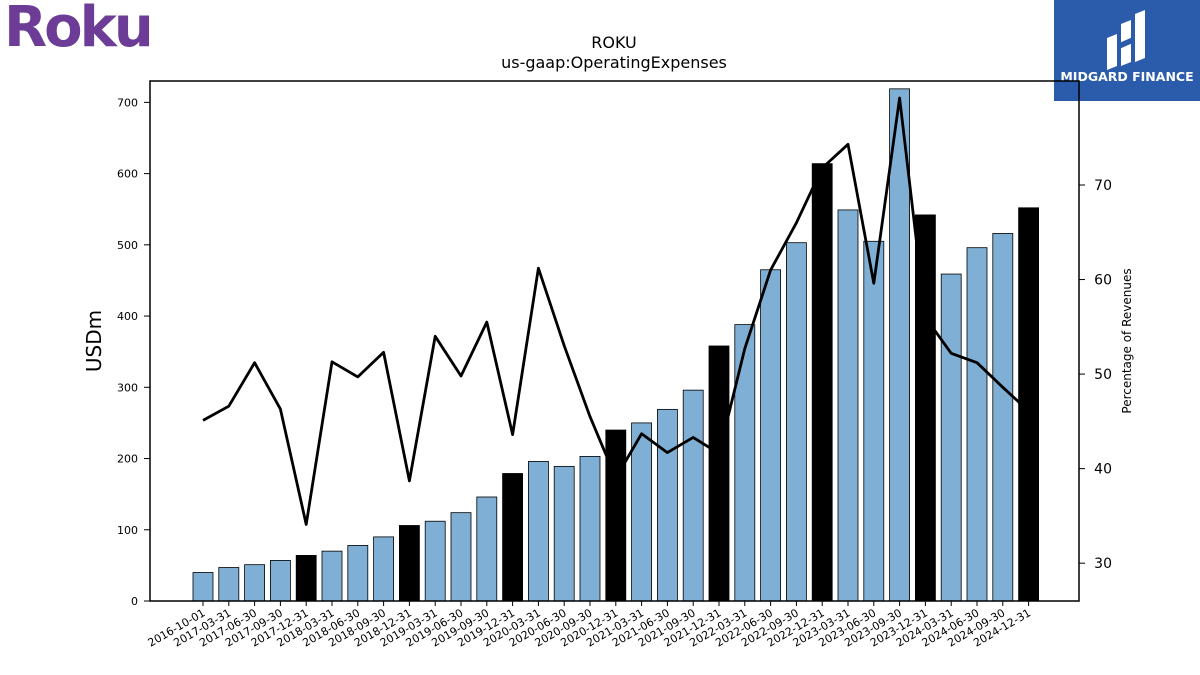 The height and width of the screenshot is (675, 1200). What do you see at coordinates (614, 62) in the screenshot?
I see `chart-subtitle: us-gaap:OperatingExpenses` at bounding box center [614, 62].